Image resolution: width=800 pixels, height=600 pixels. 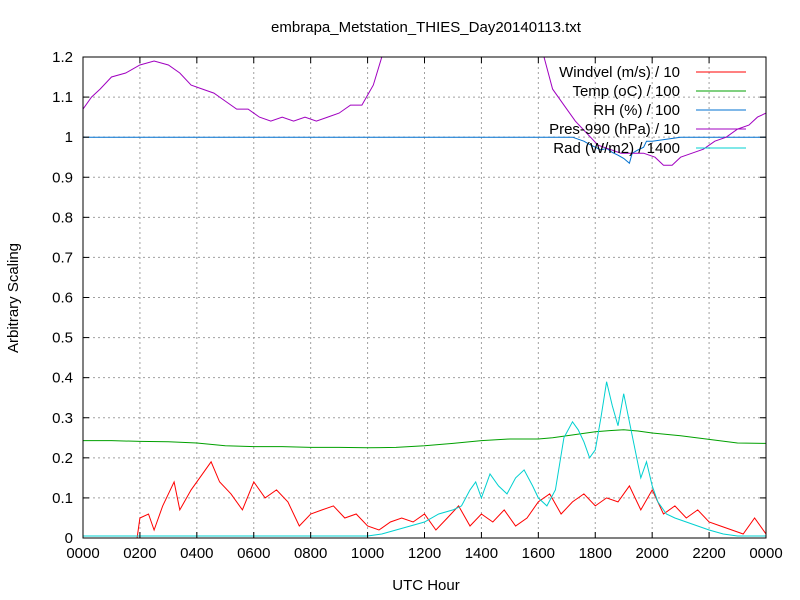 I want to click on x-tick-label: 1600, so click(x=538, y=553).